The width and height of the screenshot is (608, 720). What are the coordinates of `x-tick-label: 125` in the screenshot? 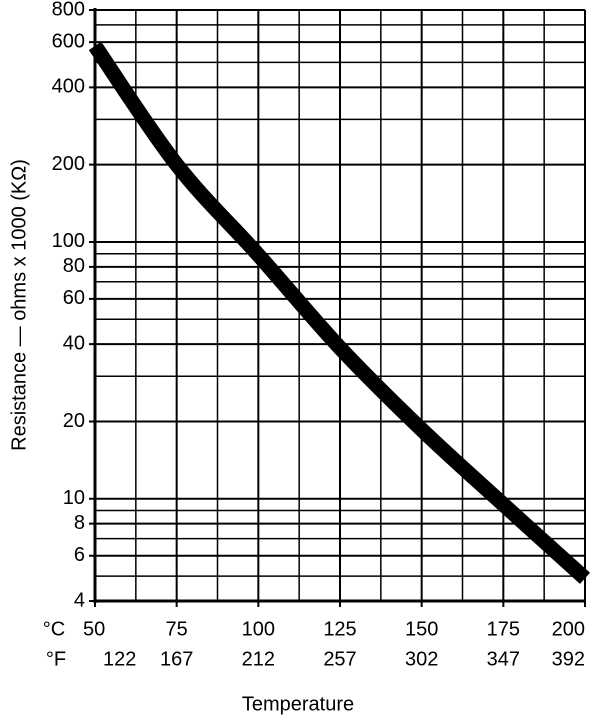 It's located at (339, 629).